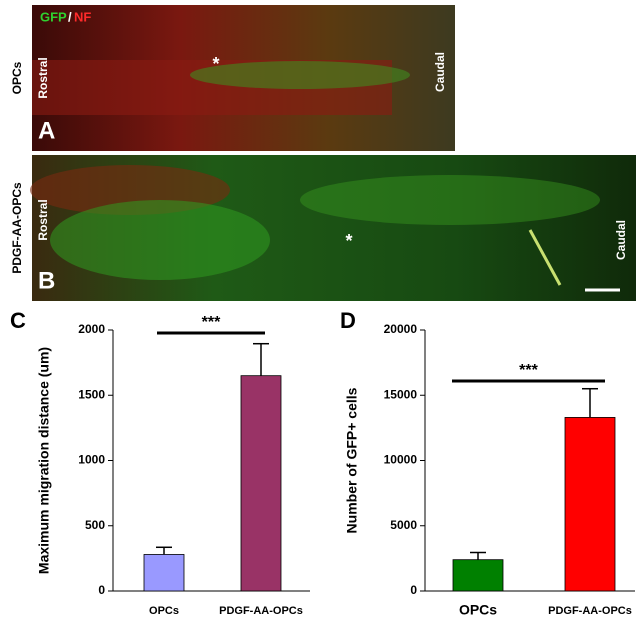 The image size is (638, 630). What do you see at coordinates (46, 130) in the screenshot?
I see `panel-letter: A` at bounding box center [46, 130].